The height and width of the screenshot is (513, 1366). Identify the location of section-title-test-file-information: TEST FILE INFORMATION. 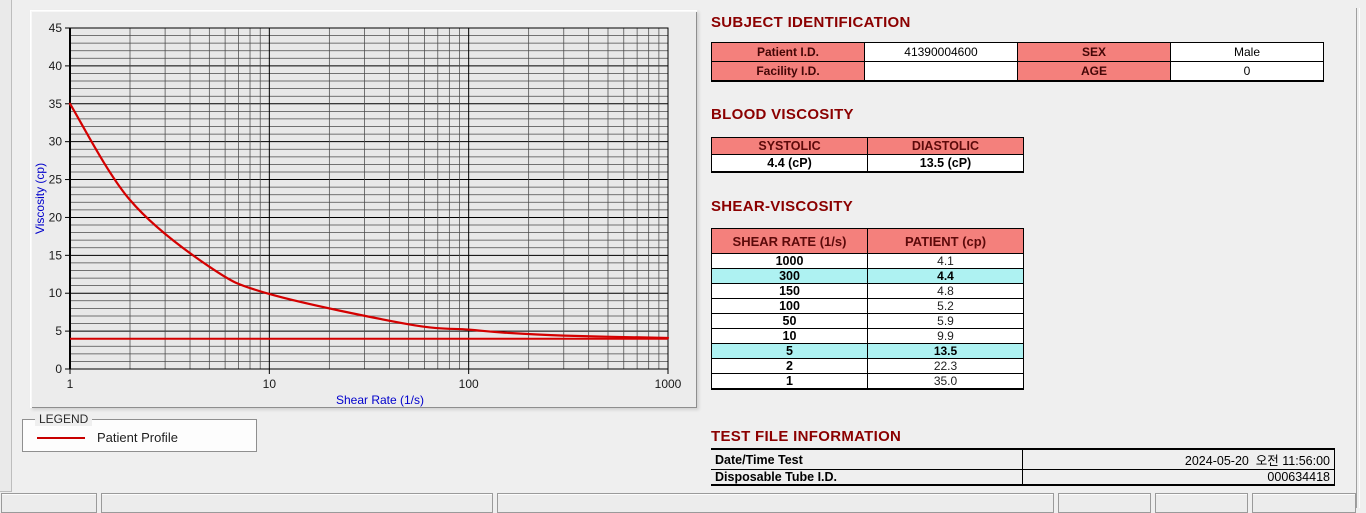
(806, 436).